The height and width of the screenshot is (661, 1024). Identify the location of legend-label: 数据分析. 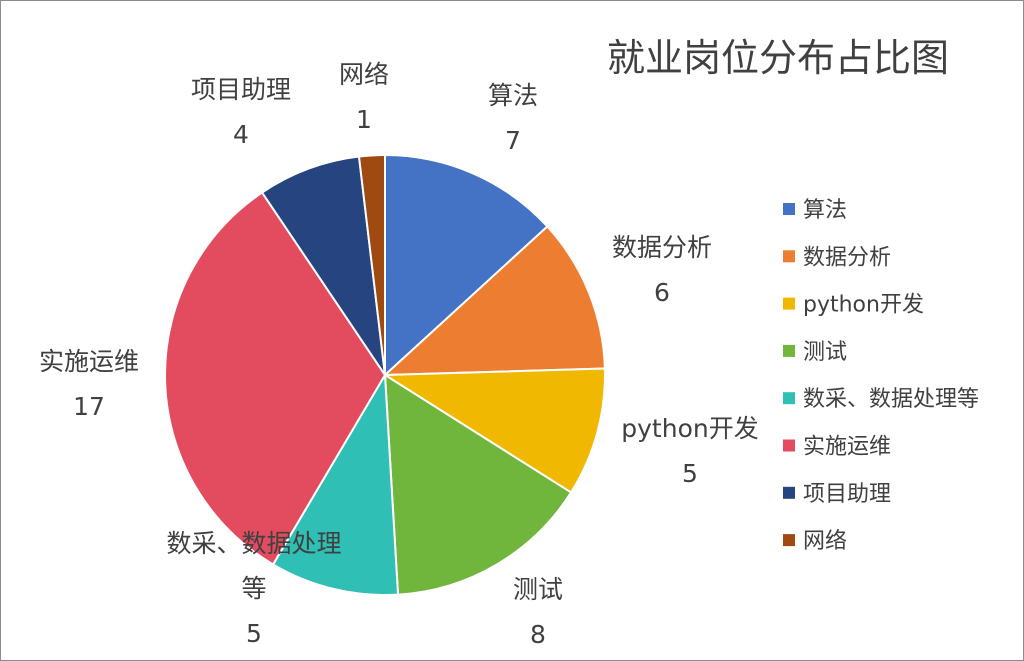
(847, 257).